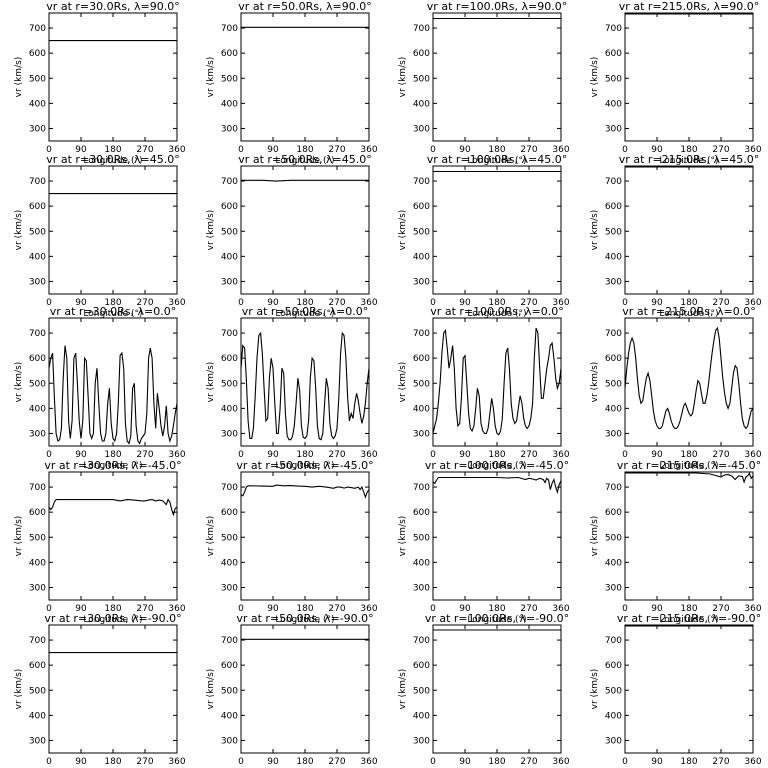 Image resolution: width=768 pixels, height=768 pixels. I want to click on panel-title: vr at r=215.0Rs, λ=45.0°, so click(689, 159).